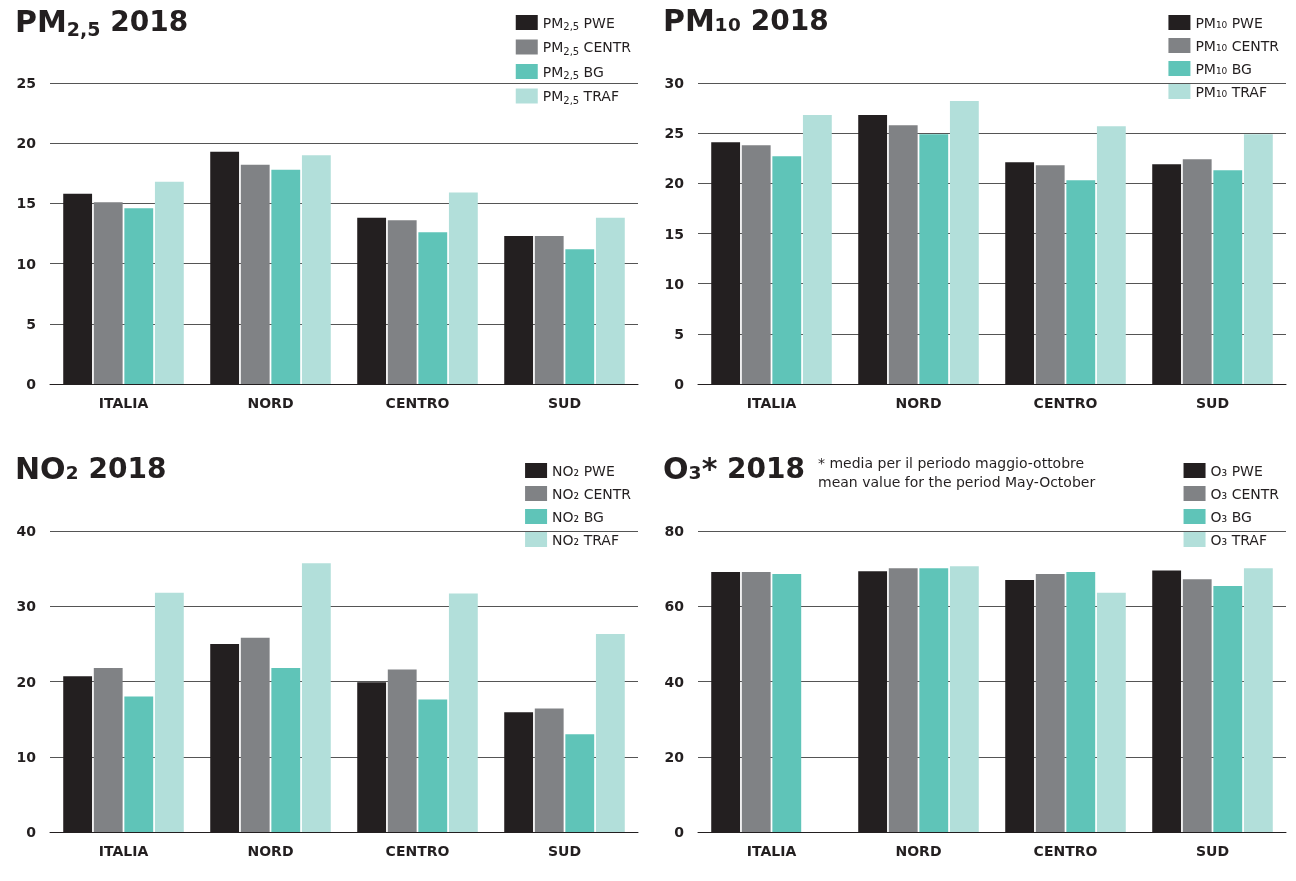 The width and height of the screenshot is (1296, 881). Describe the element at coordinates (102, 22) in the screenshot. I see `chart-title: PM2,5 2018` at that location.